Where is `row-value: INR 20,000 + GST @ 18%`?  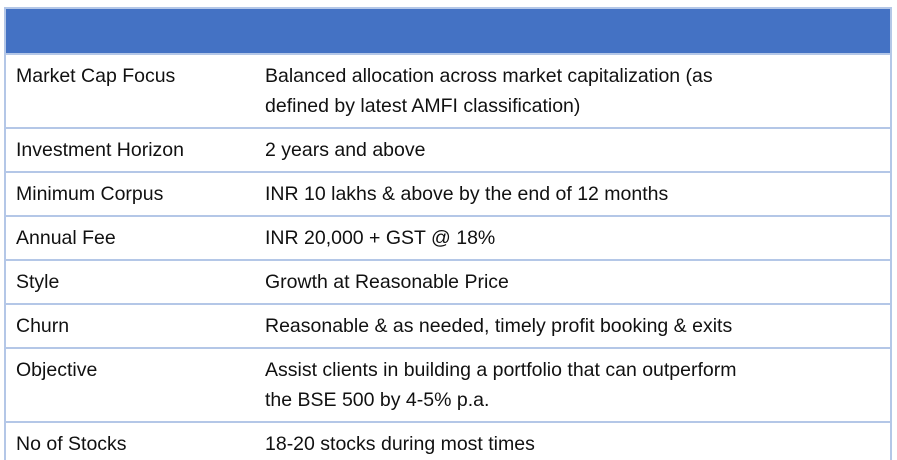 row-value: INR 20,000 + GST @ 18% is located at coordinates (380, 238).